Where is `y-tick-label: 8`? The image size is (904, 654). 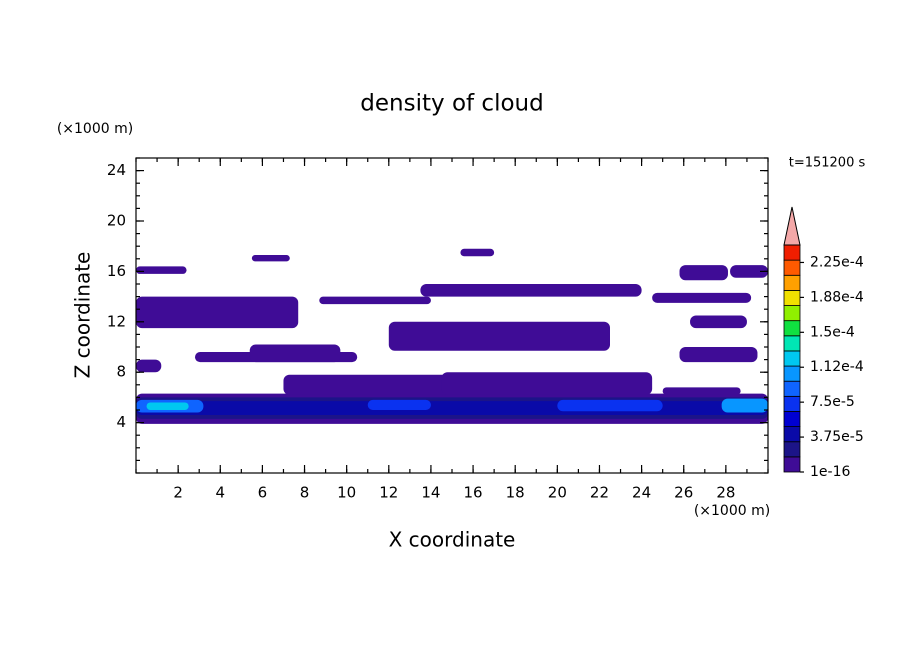 y-tick-label: 8 is located at coordinates (121, 372).